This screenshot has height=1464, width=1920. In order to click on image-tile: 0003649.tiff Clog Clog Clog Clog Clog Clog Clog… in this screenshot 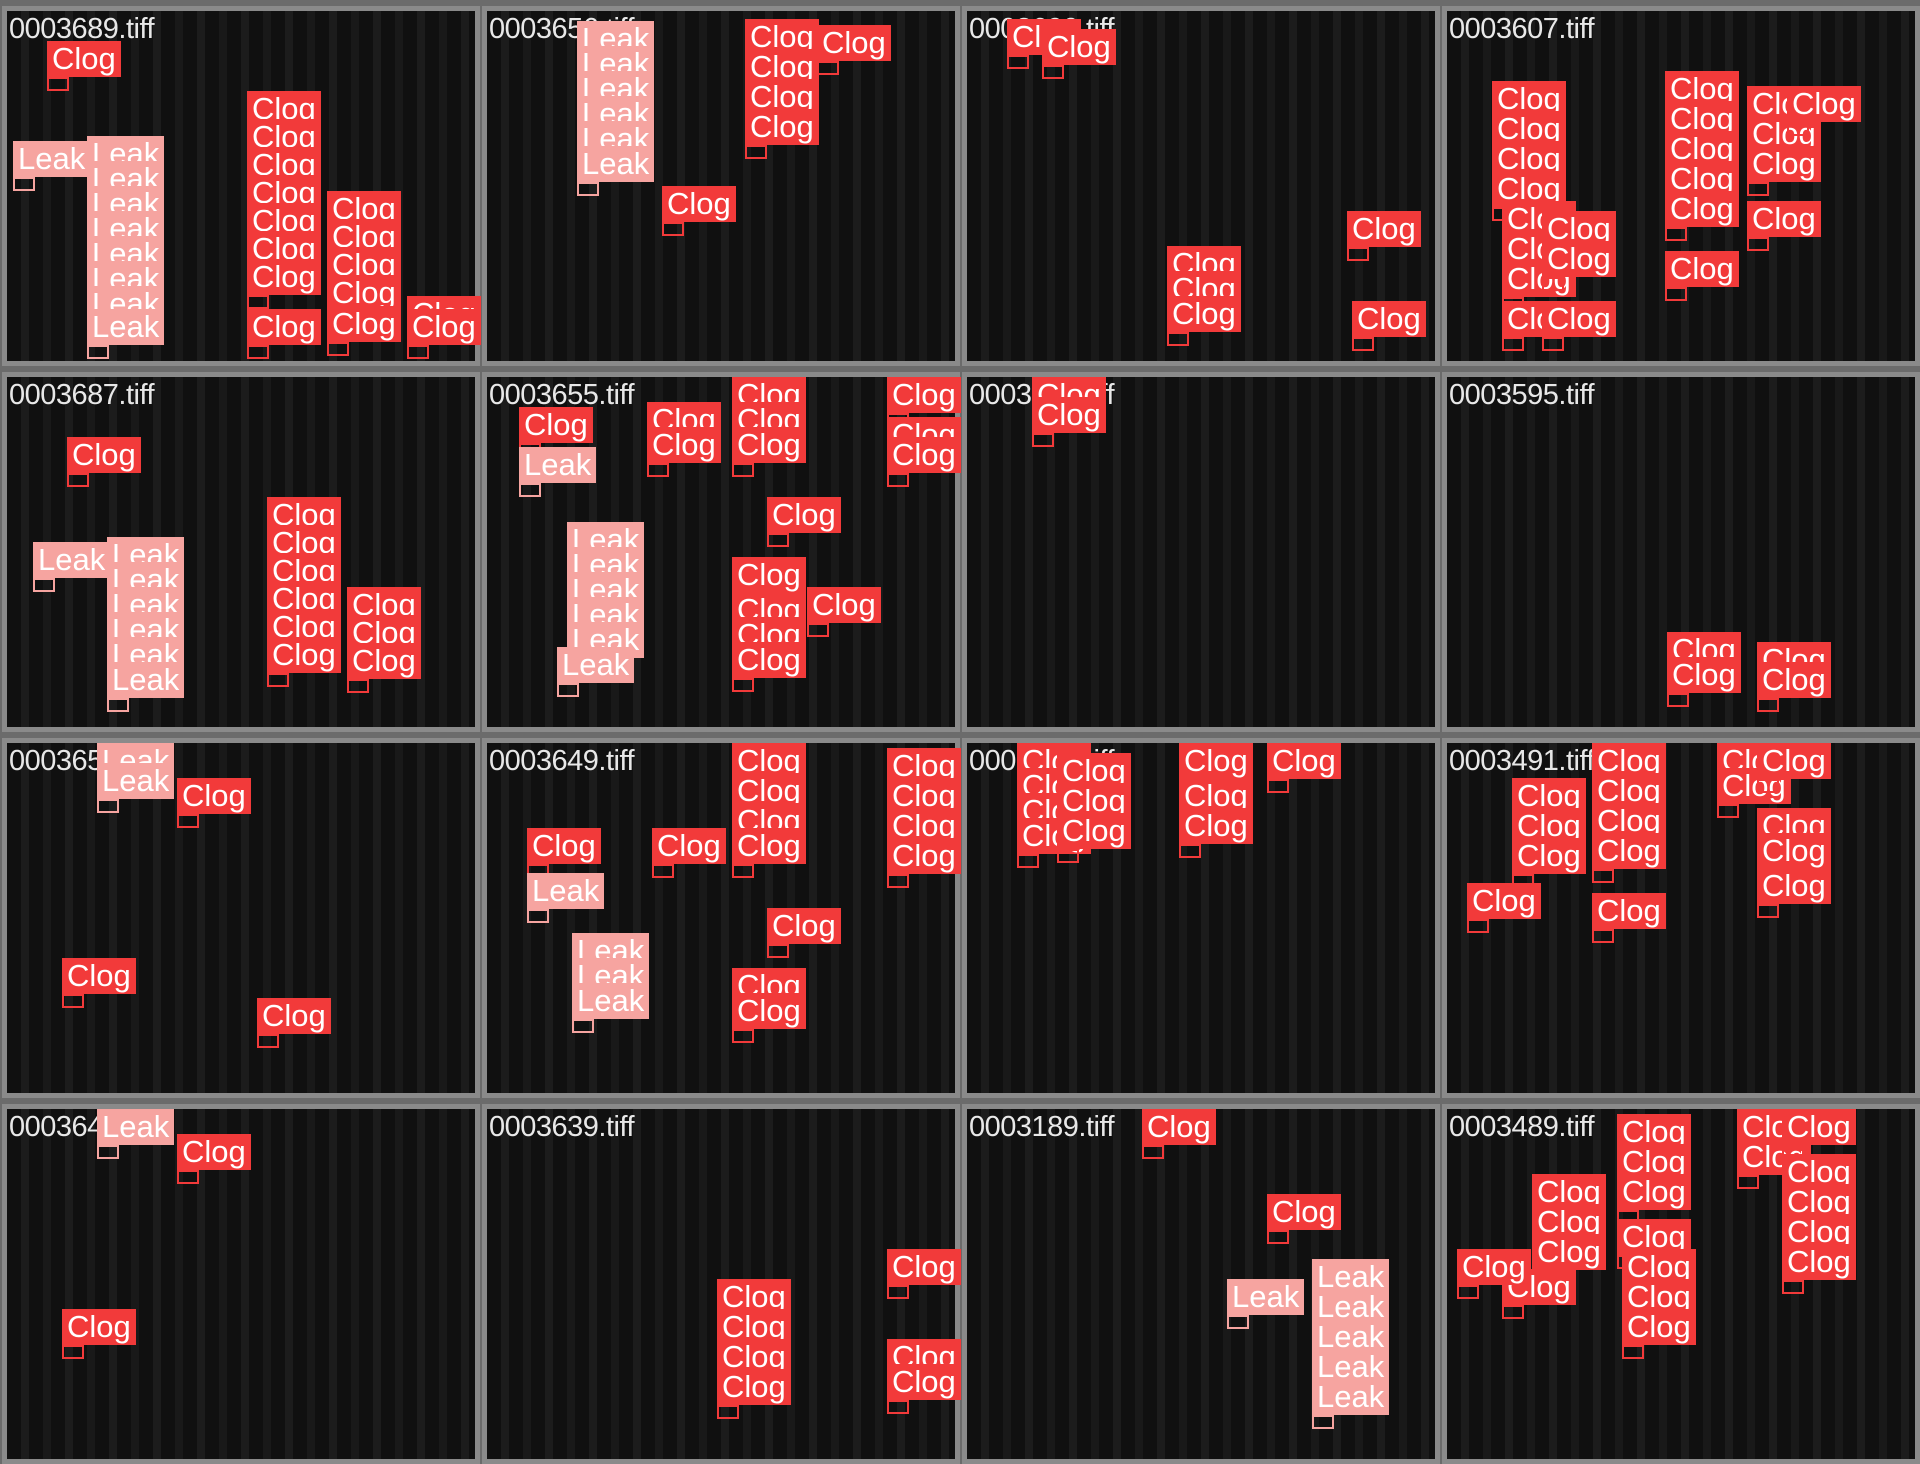, I will do `click(721, 918)`.